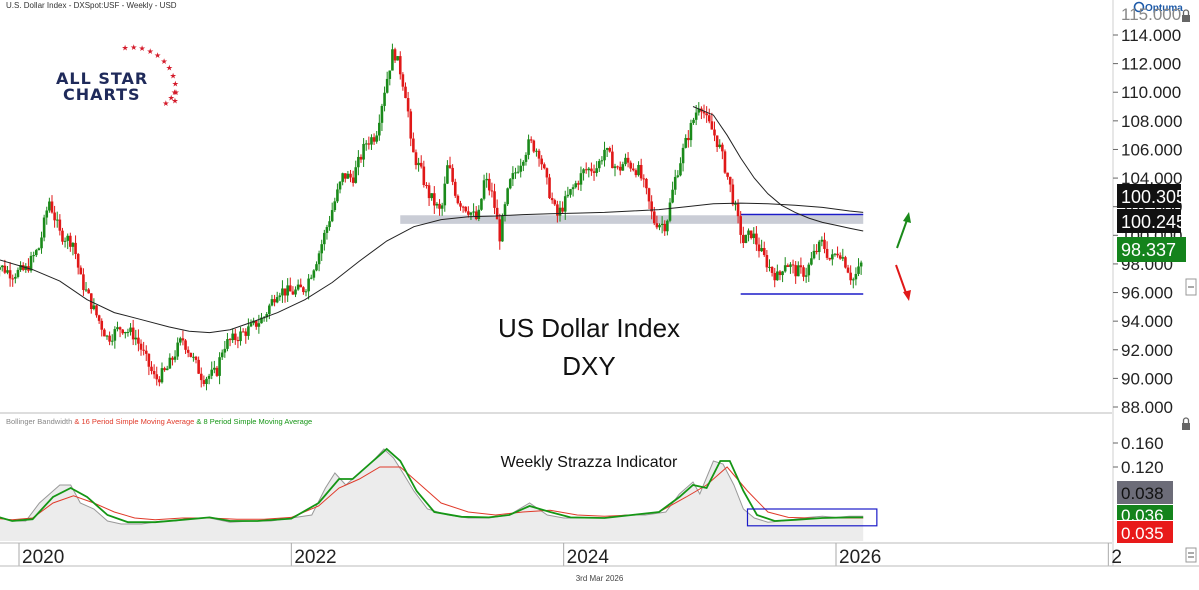  Describe the element at coordinates (1147, 378) in the screenshot. I see `price-tick-label: 90.000` at that location.